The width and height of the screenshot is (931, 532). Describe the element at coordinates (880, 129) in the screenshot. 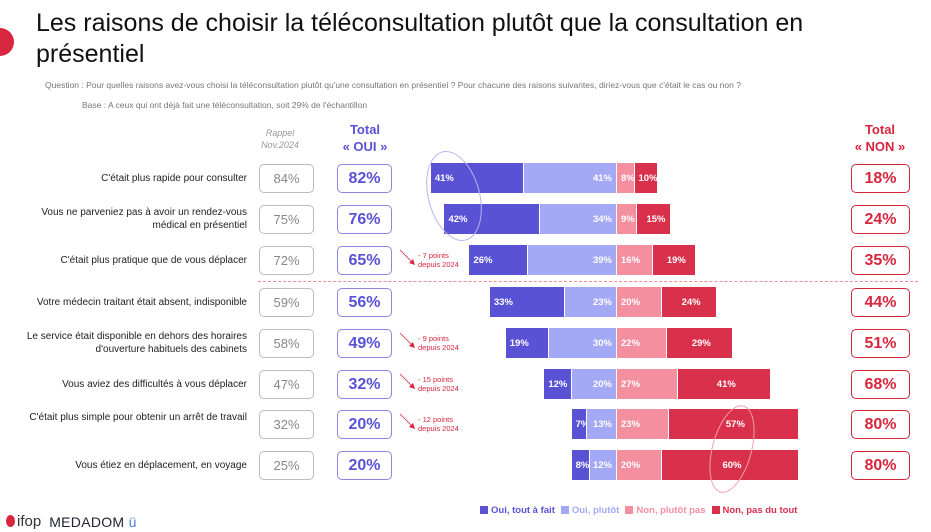

I see `total-non-header-line1: Total` at that location.